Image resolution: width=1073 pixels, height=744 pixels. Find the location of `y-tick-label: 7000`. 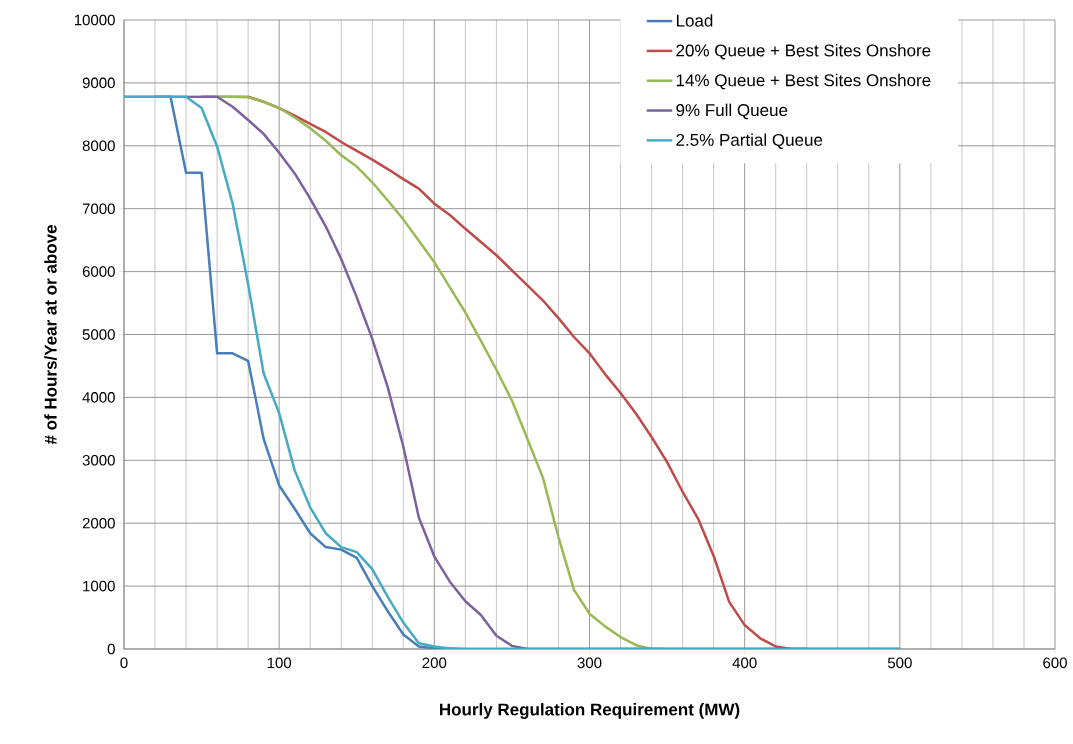

y-tick-label: 7000 is located at coordinates (98, 208).